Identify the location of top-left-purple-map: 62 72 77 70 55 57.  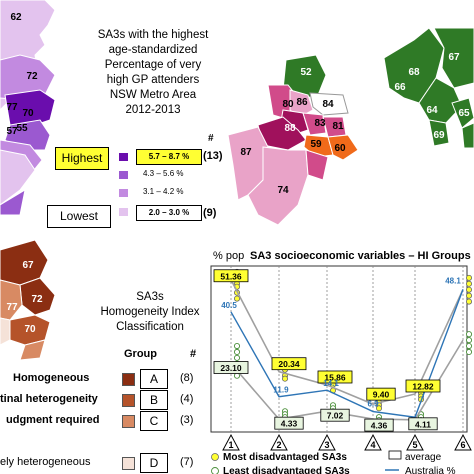
(28, 107).